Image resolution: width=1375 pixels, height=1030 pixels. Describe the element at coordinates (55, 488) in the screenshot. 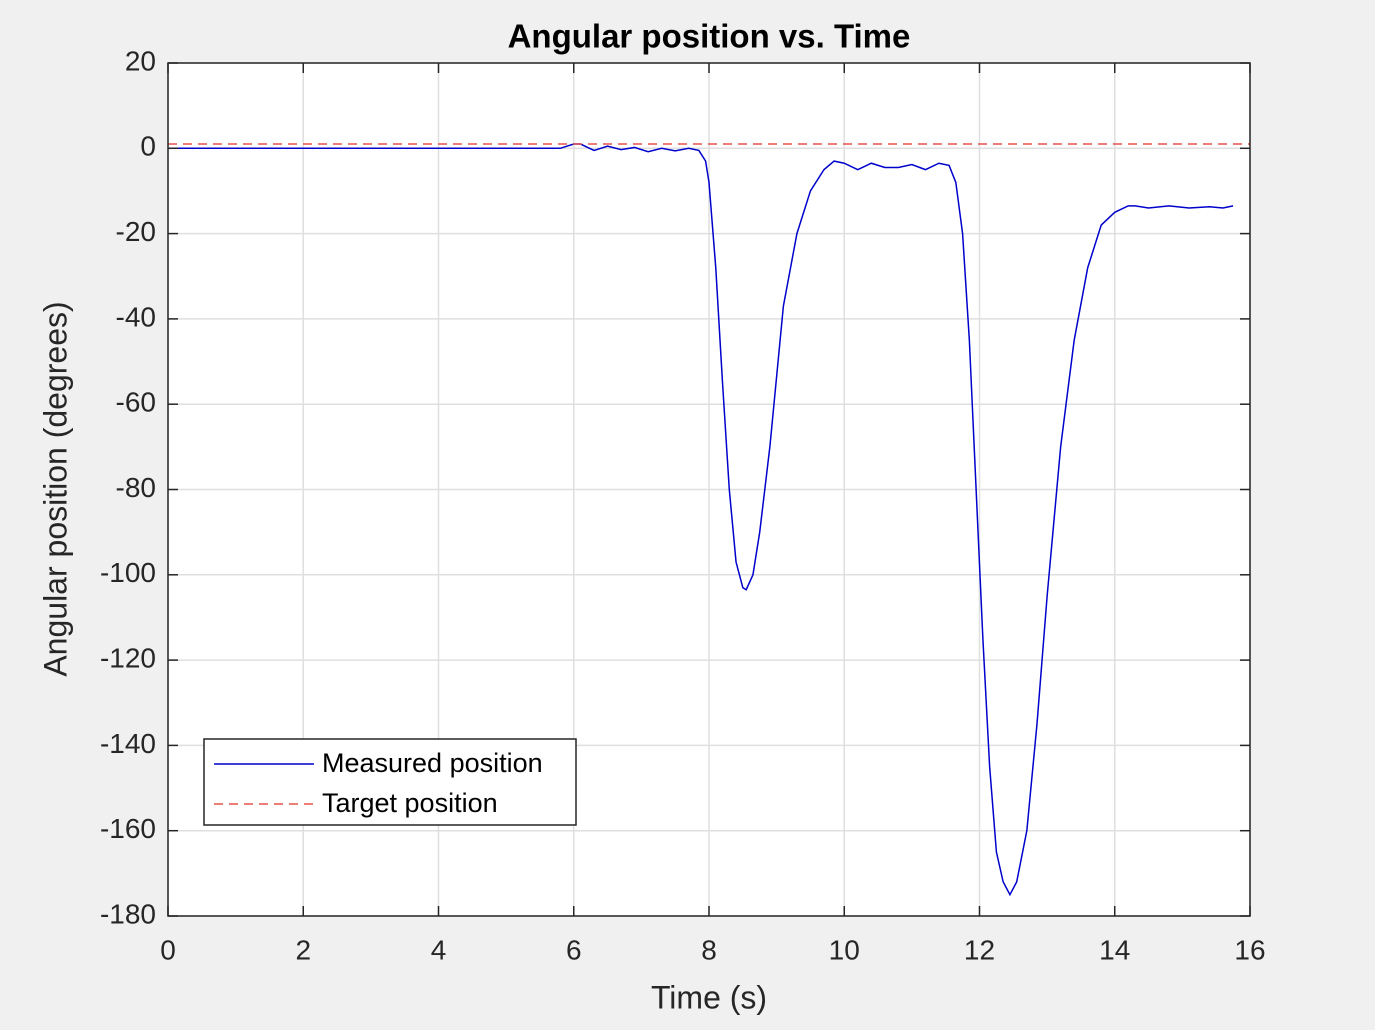

I see `y-axis-label: Angular position (degrees)` at that location.